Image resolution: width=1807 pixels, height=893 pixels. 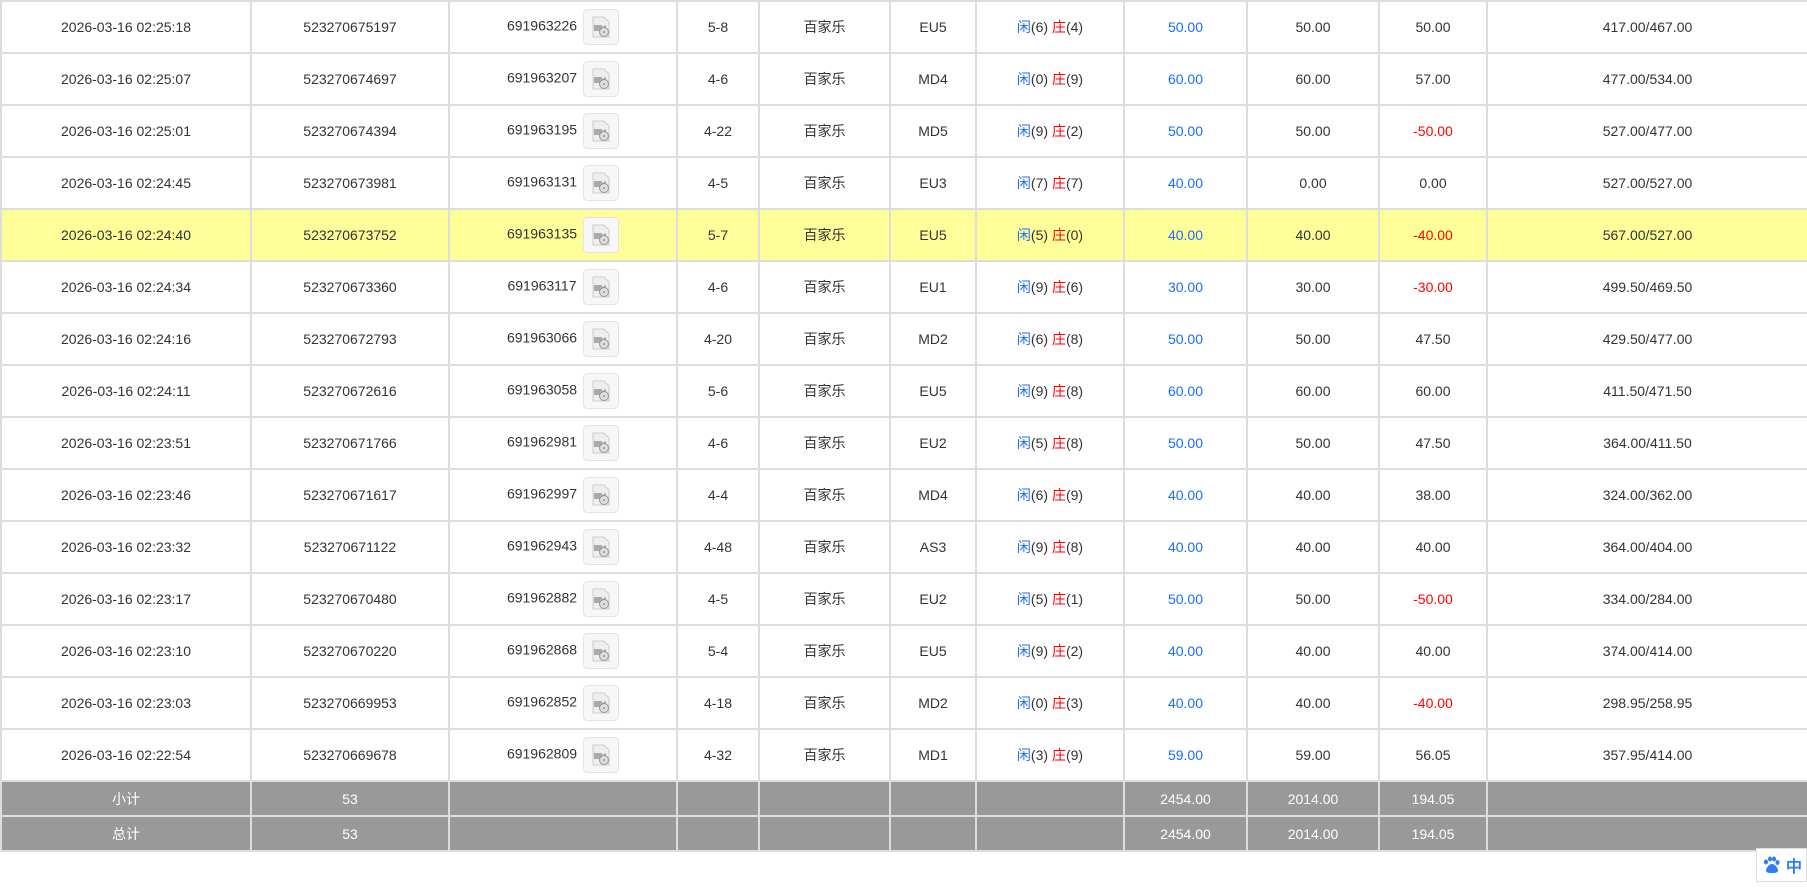 What do you see at coordinates (1781, 865) in the screenshot?
I see `baidu-ime-widget: 中` at bounding box center [1781, 865].